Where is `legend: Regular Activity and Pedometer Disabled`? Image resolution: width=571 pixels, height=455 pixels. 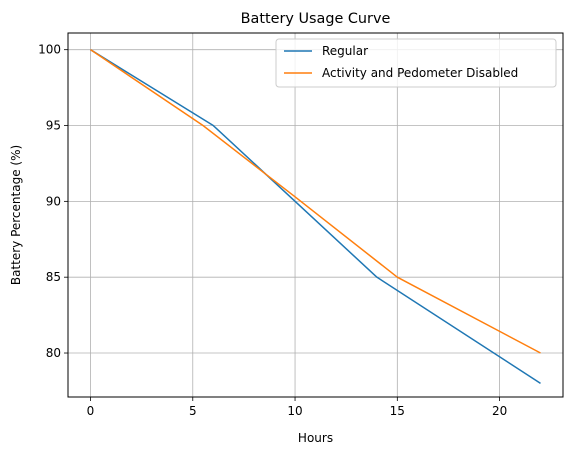 legend: Regular Activity and Pedometer Disabled is located at coordinates (416, 63).